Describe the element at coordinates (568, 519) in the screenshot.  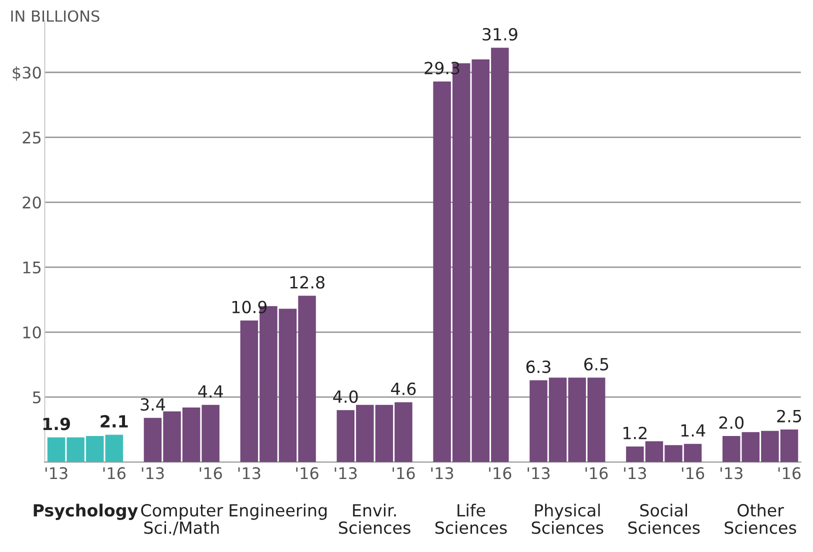
I see `text: Physical Sciences` at that location.